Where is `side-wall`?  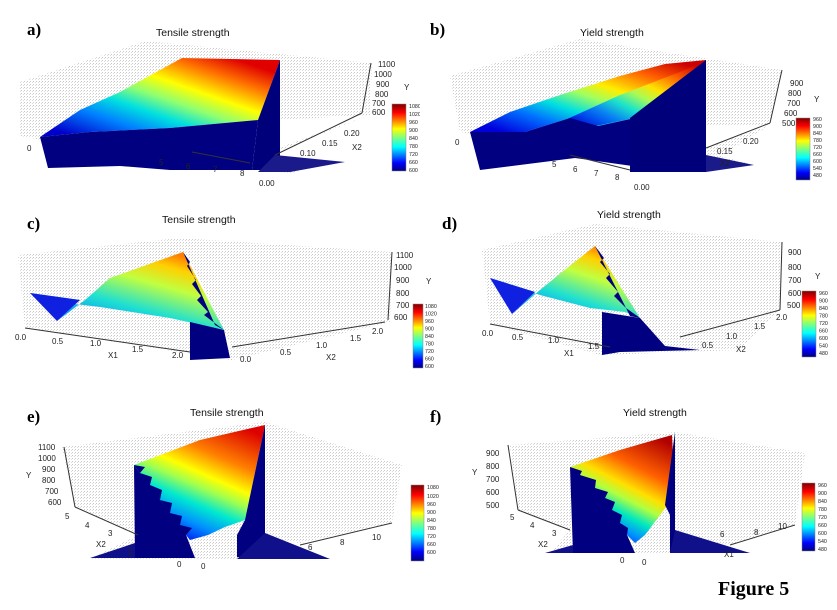 side-wall is located at coordinates (668, 116).